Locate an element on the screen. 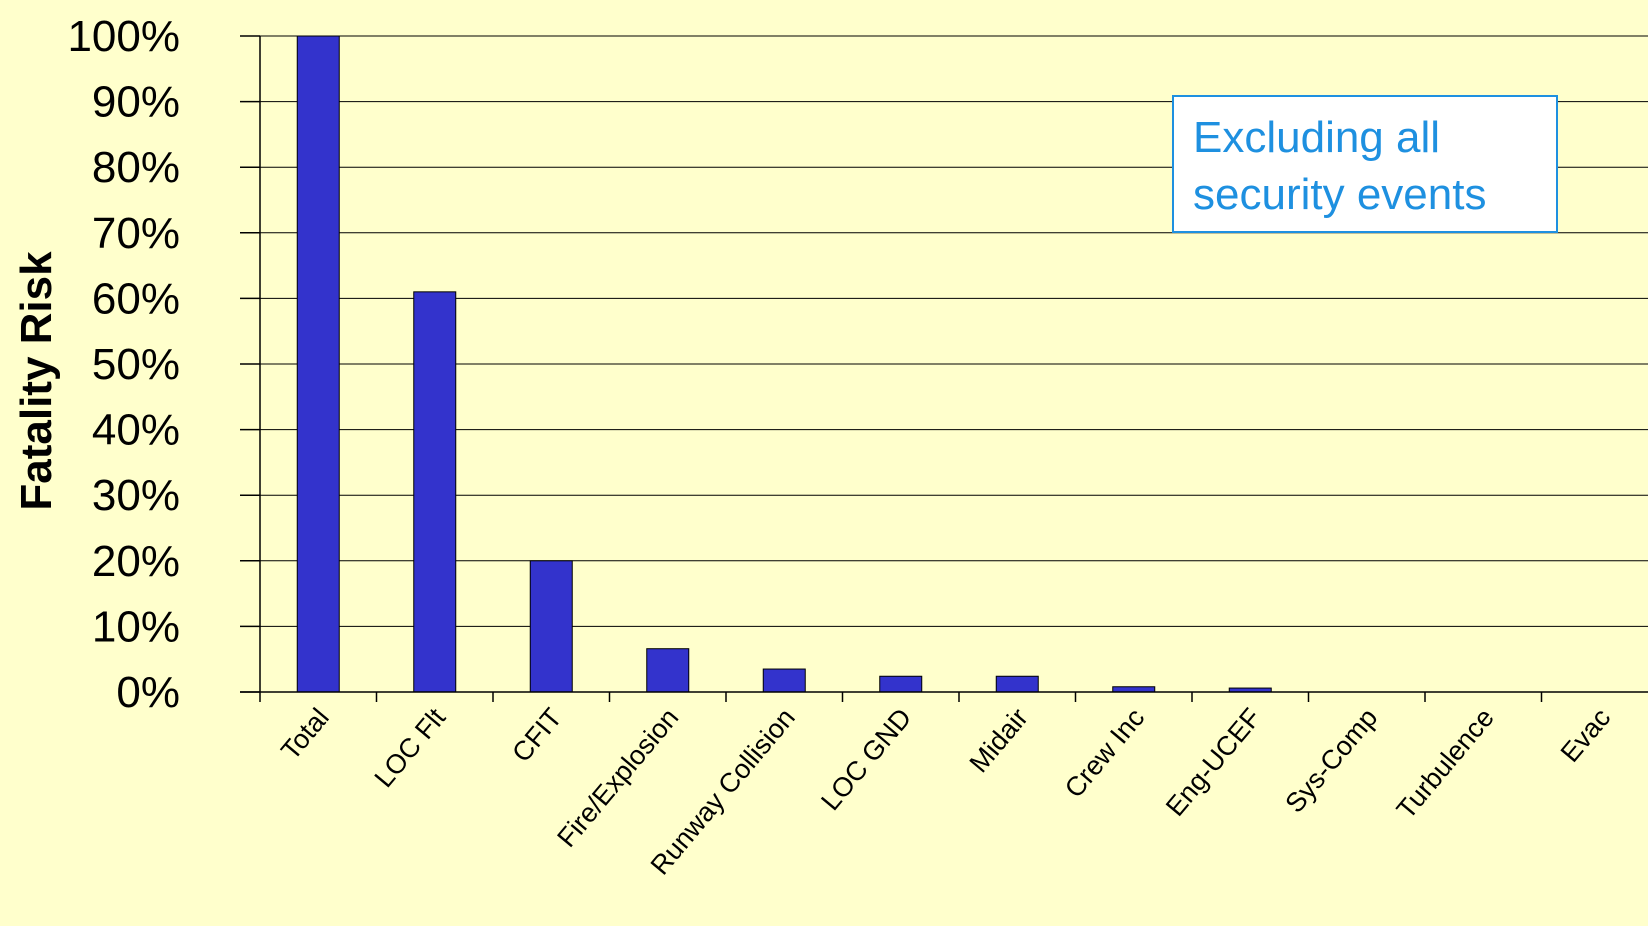 The image size is (1648, 926). bar-runway-collision is located at coordinates (784, 680).